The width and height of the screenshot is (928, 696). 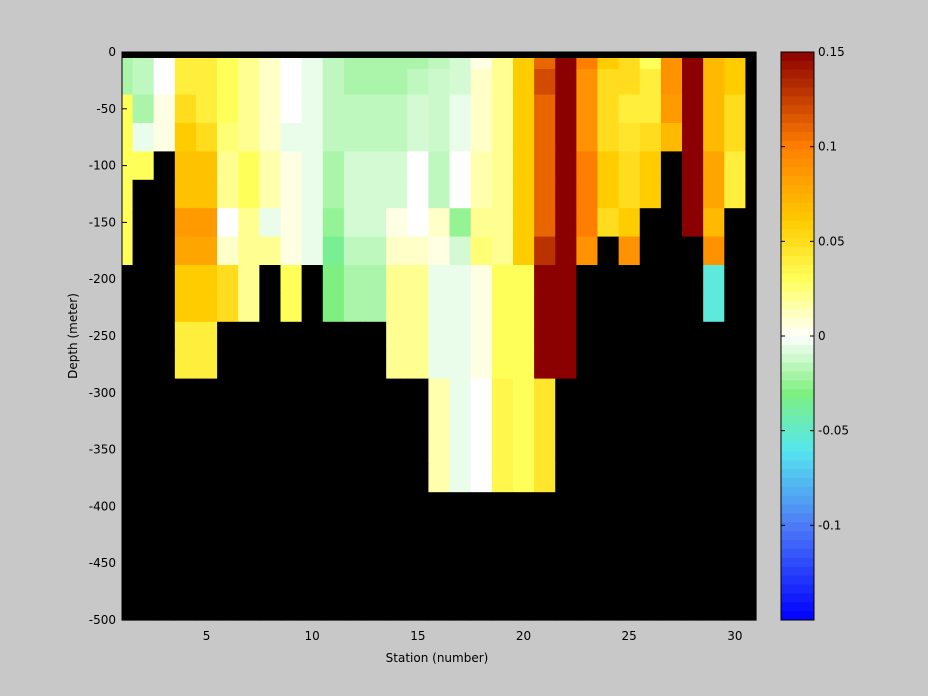 I want to click on y-tick-label: -400, so click(x=102, y=506).